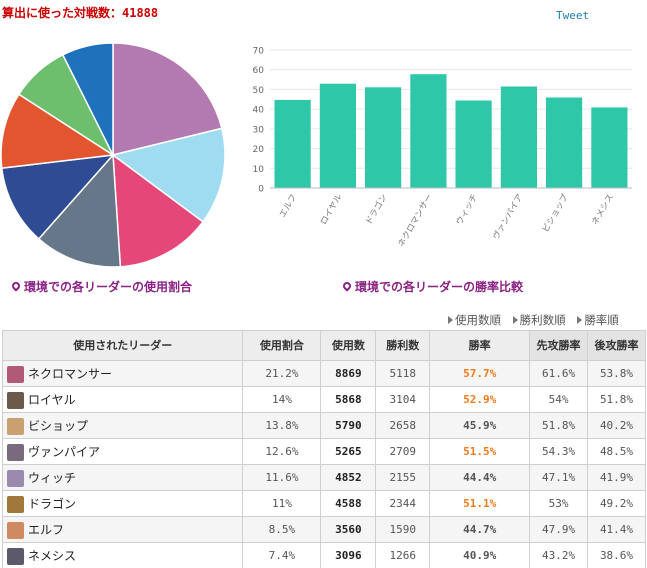  I want to click on leader-cell: ネクロマンサー, so click(122, 373).